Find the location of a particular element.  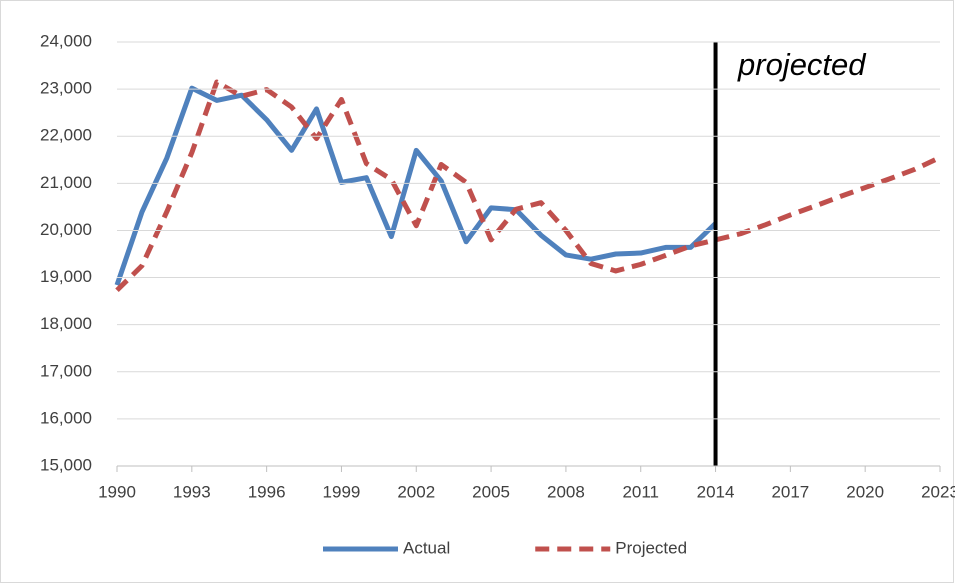

annotation: projected is located at coordinates (802, 64).